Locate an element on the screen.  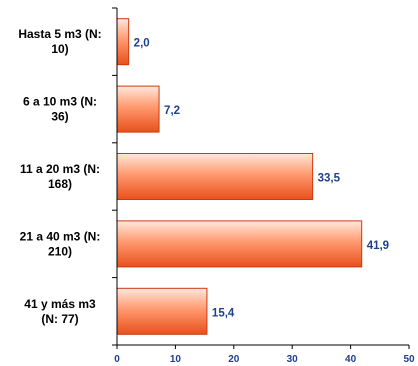
category-label-1-line-0: 6 a 10 m3 (N: is located at coordinates (60, 102).